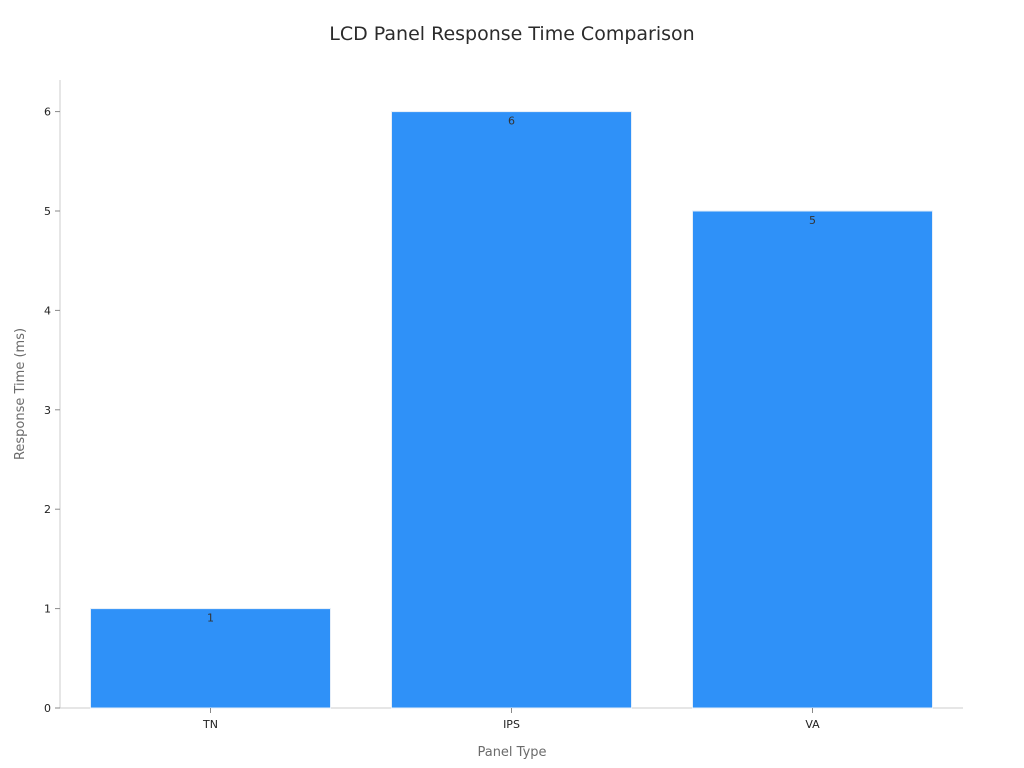 The image size is (1024, 768). What do you see at coordinates (511, 752) in the screenshot?
I see `x-axis-label: Panel Type` at bounding box center [511, 752].